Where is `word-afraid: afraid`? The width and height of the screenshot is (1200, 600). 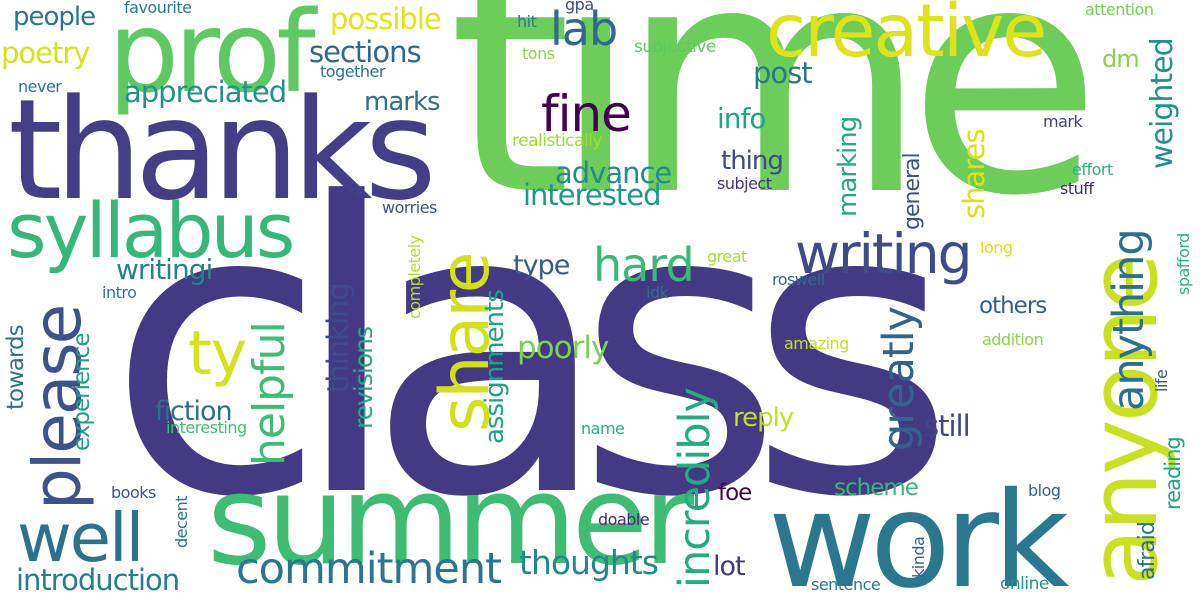 word-afraid: afraid is located at coordinates (1147, 551).